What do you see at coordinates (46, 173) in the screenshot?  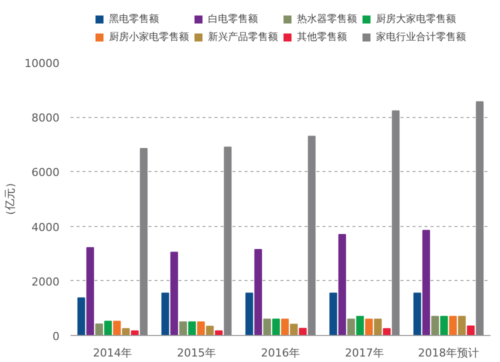 I see `y-tick-label: 6000` at bounding box center [46, 173].